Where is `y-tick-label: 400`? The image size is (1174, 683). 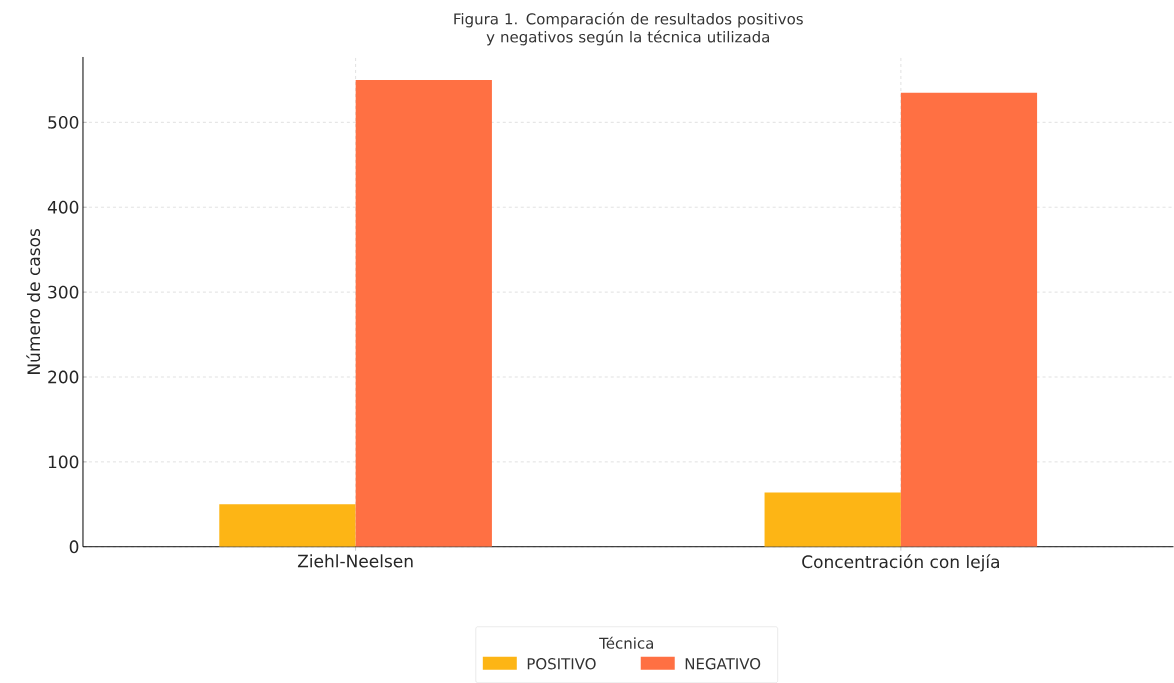
y-tick-label: 400 is located at coordinates (63, 207).